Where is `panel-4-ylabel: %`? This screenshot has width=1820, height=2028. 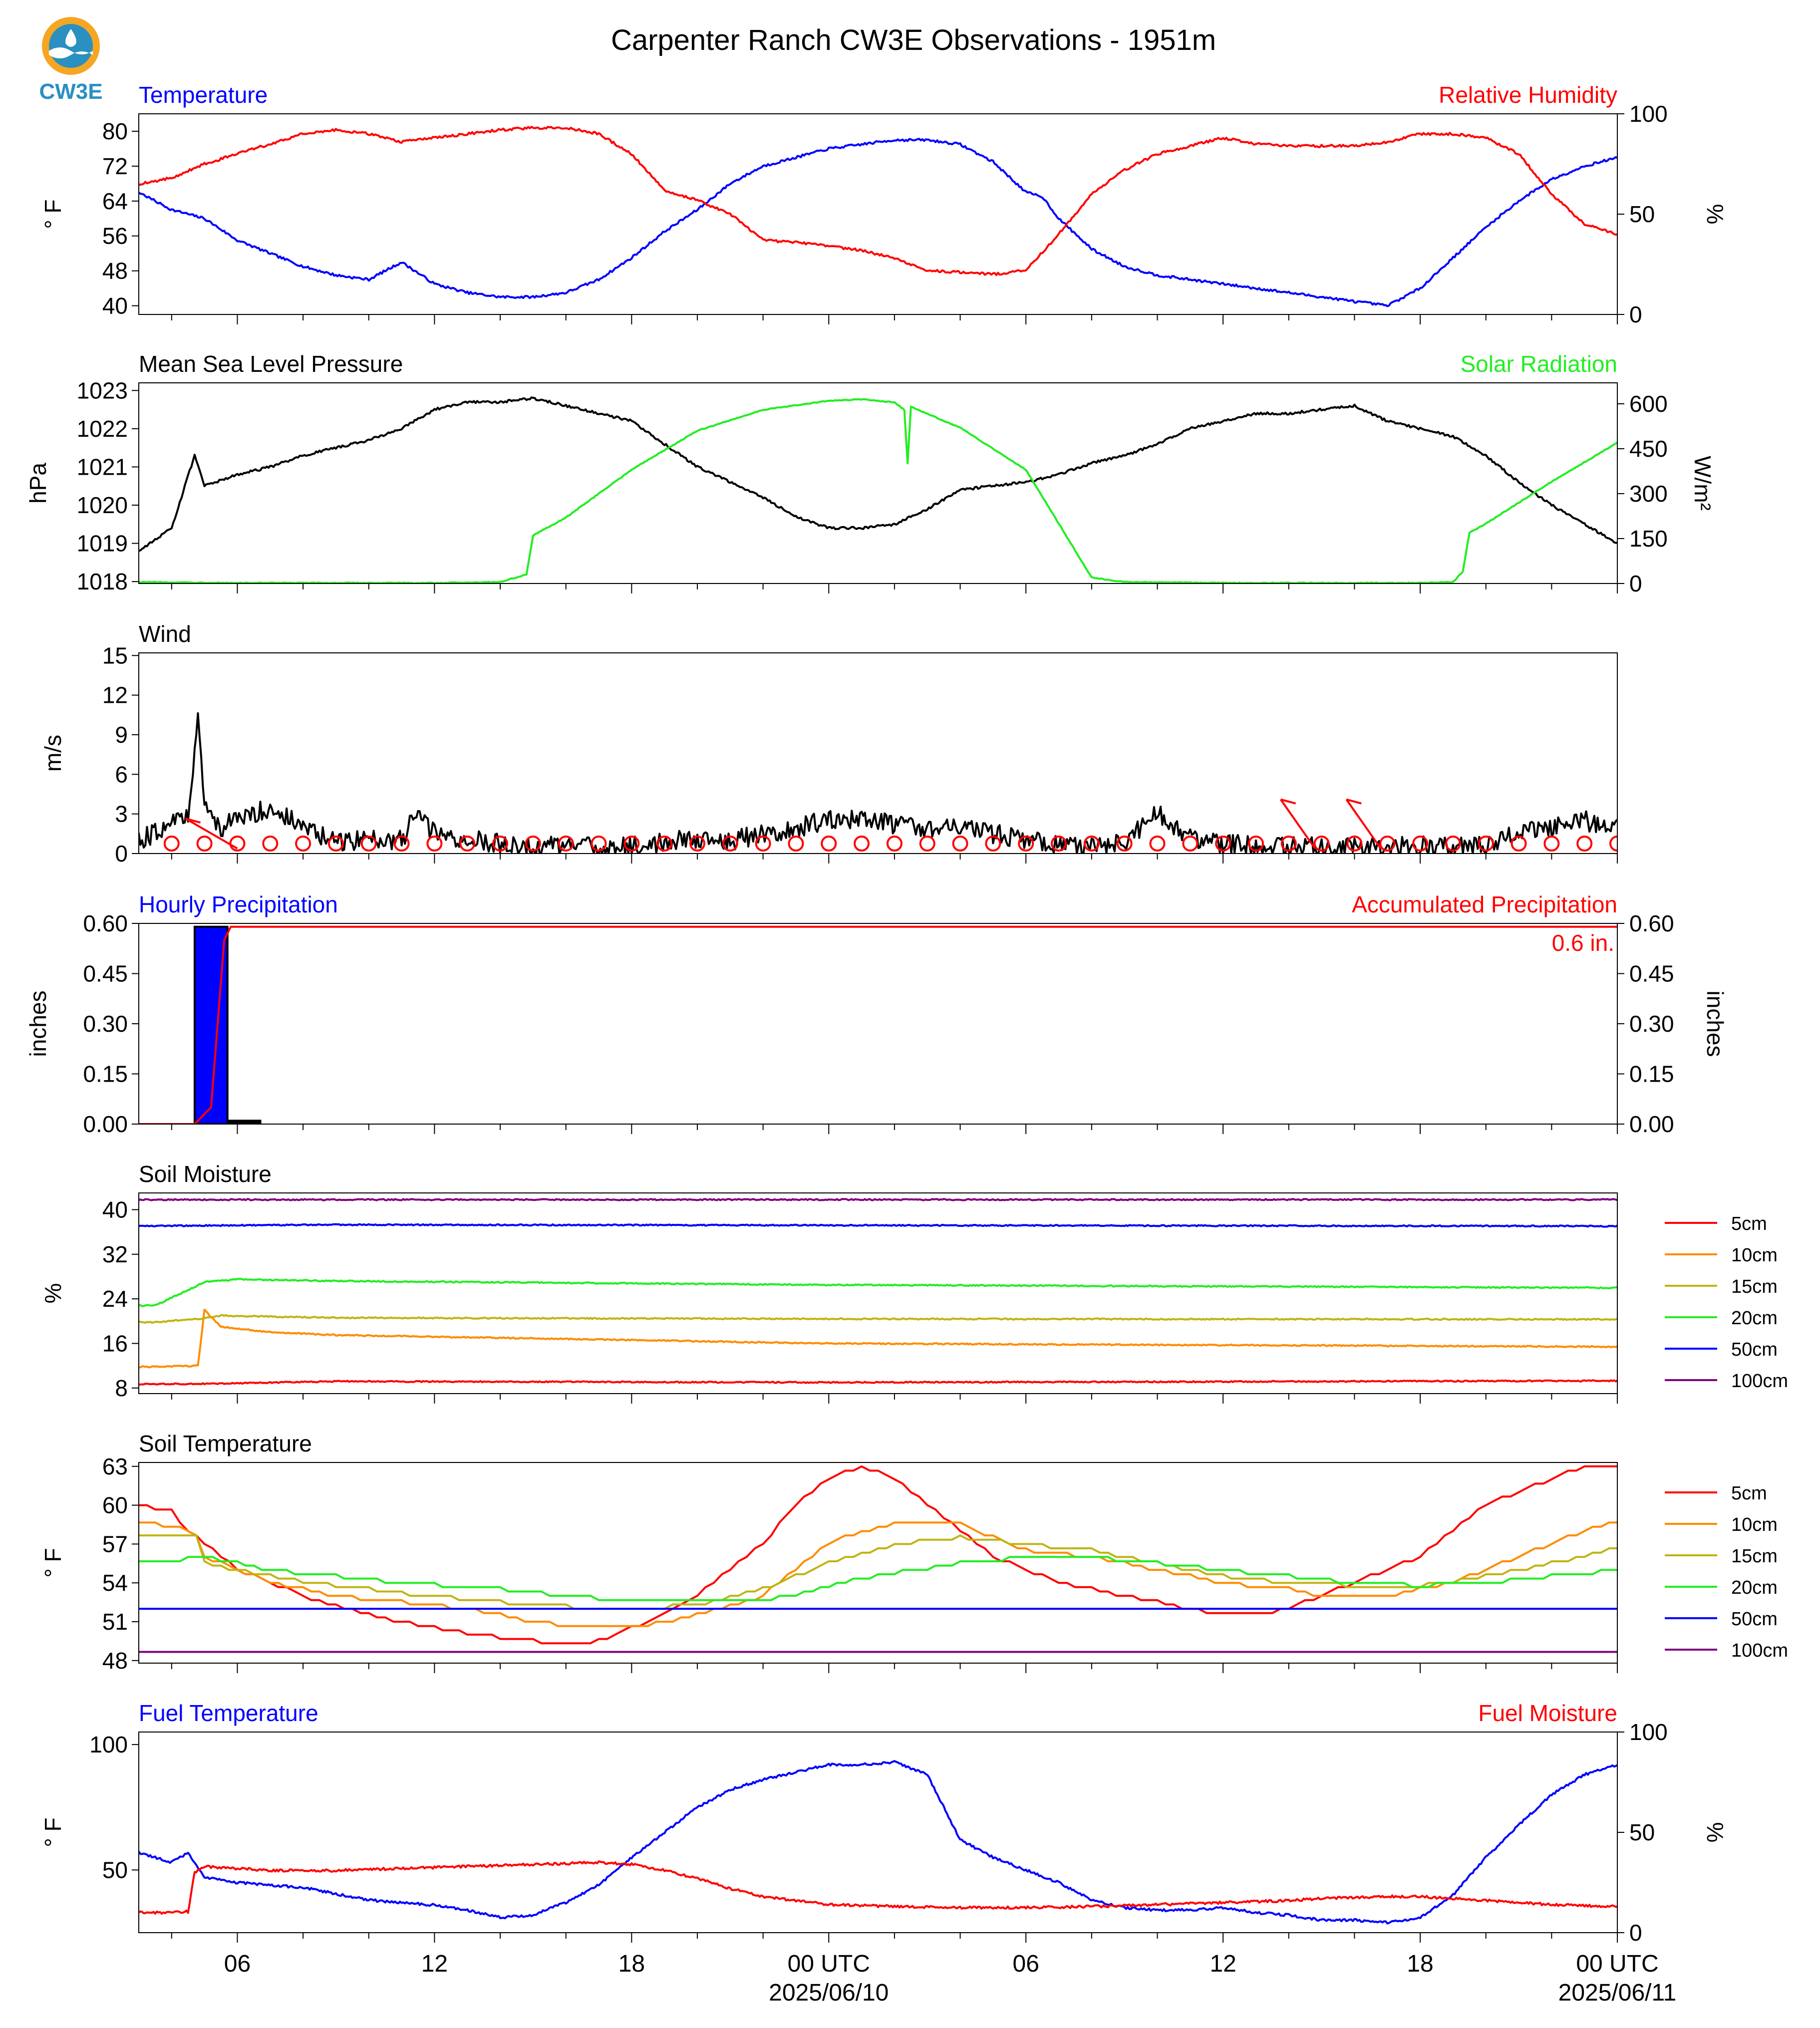 panel-4-ylabel: % is located at coordinates (53, 1293).